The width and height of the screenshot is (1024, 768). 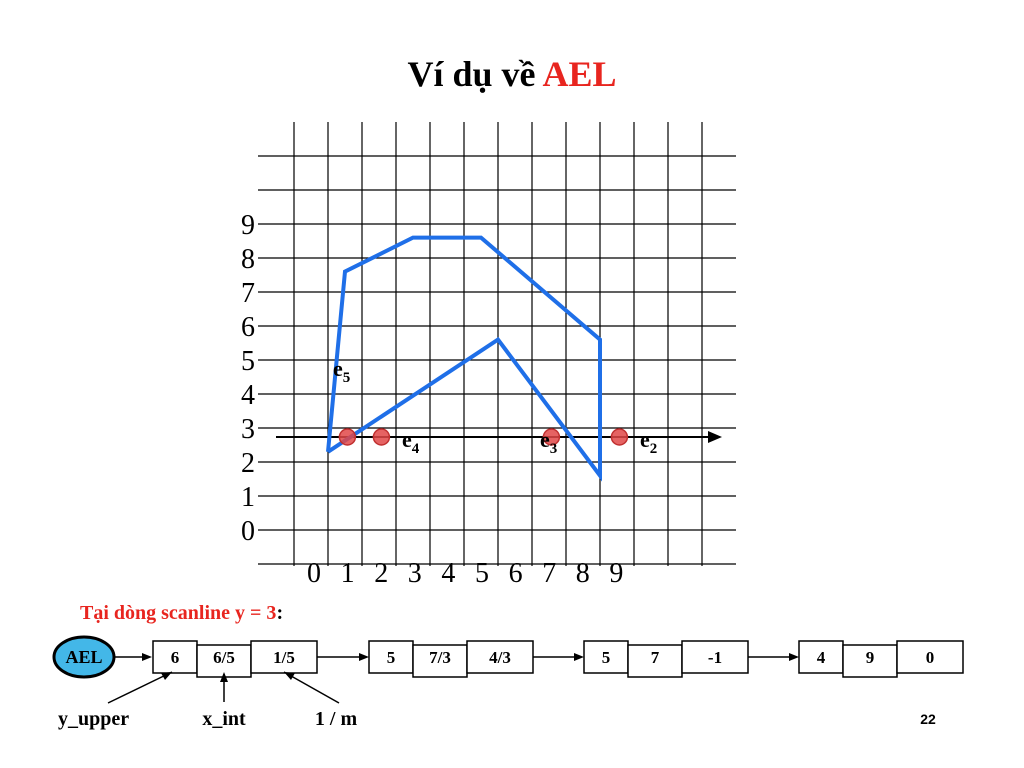 I want to click on y-tick-label: 0, so click(x=248, y=531).